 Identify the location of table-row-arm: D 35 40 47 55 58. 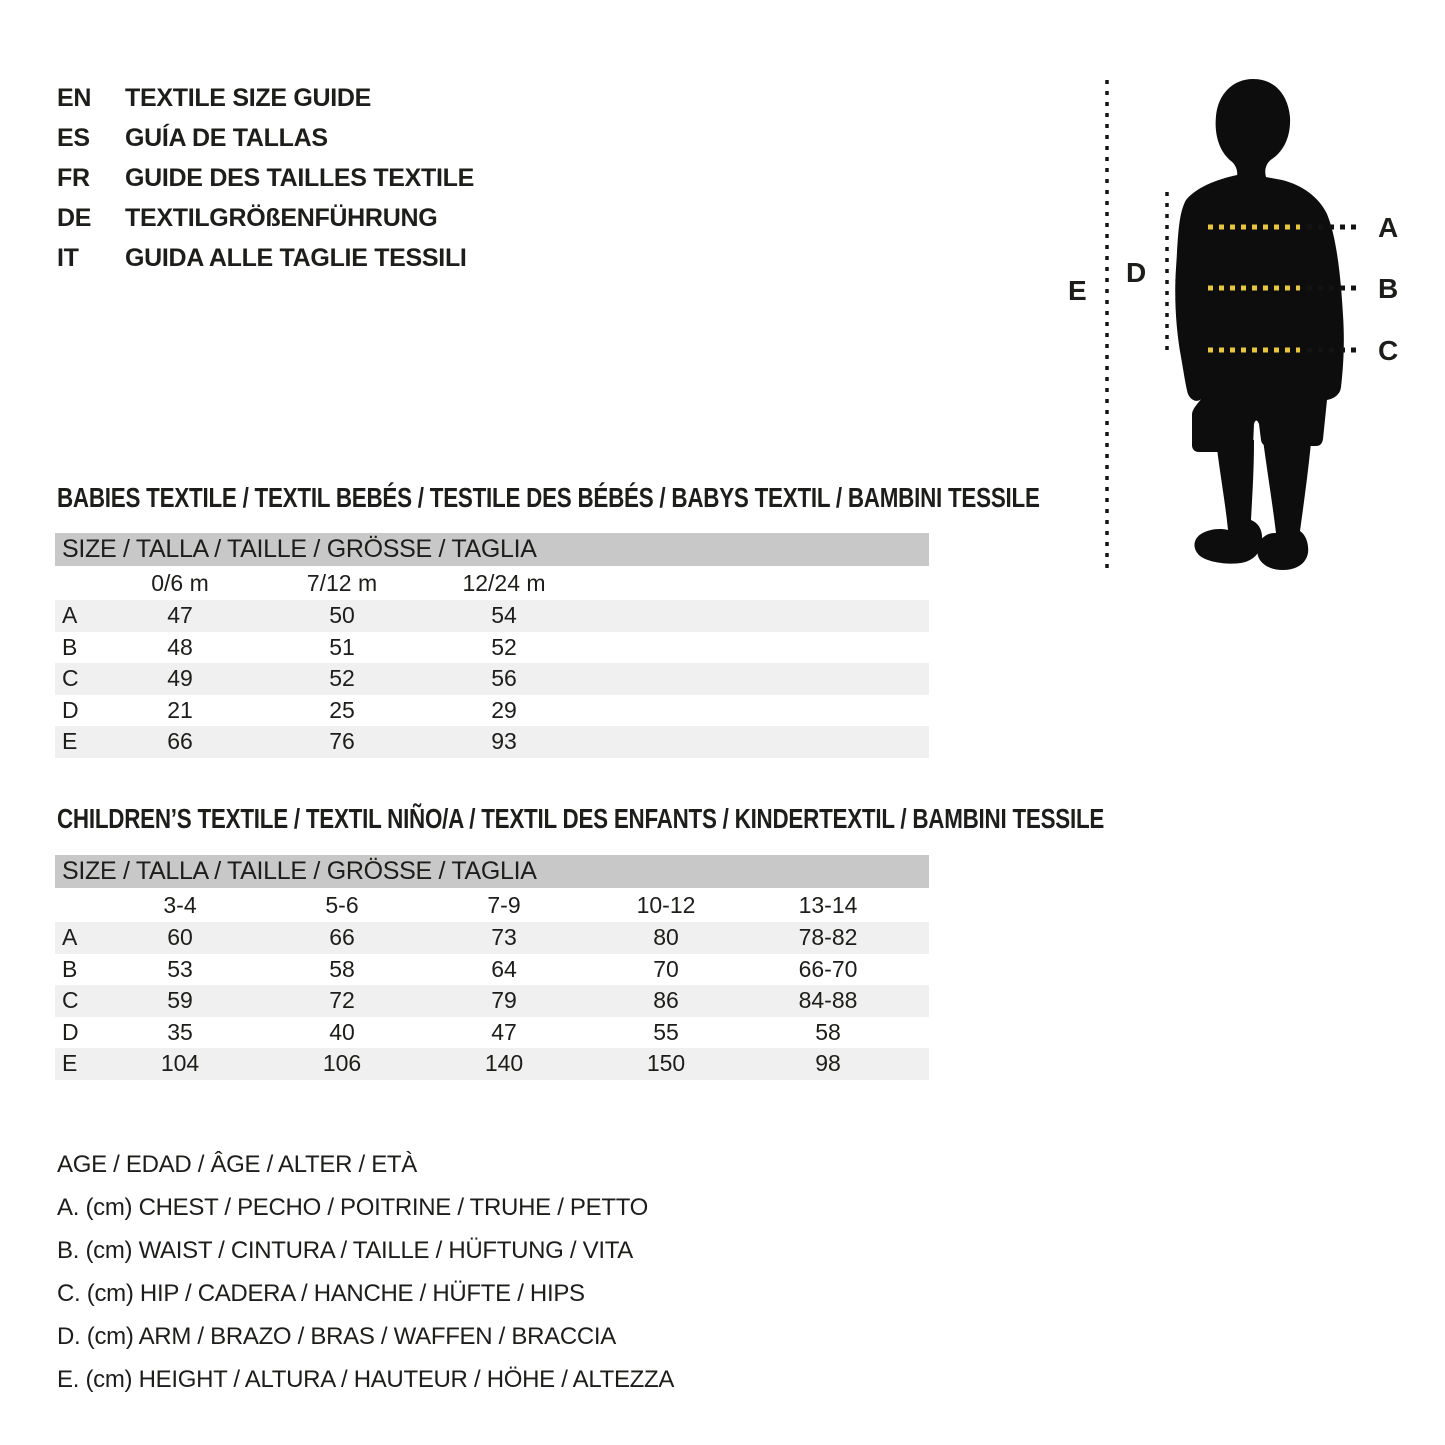
(492, 1033).